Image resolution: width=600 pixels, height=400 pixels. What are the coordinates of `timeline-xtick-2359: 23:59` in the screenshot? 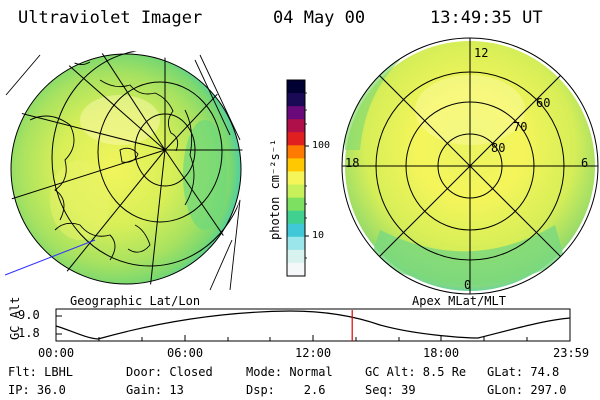 It's located at (571, 353).